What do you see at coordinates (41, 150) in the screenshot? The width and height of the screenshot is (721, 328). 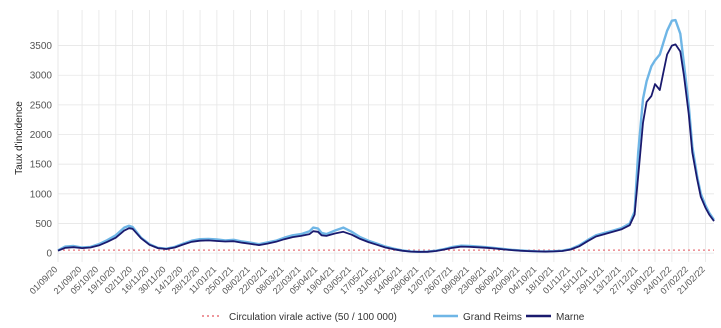 I see `y-axis-ticks: 0 500 1000 1500 2000 2500 3000 3500` at bounding box center [41, 150].